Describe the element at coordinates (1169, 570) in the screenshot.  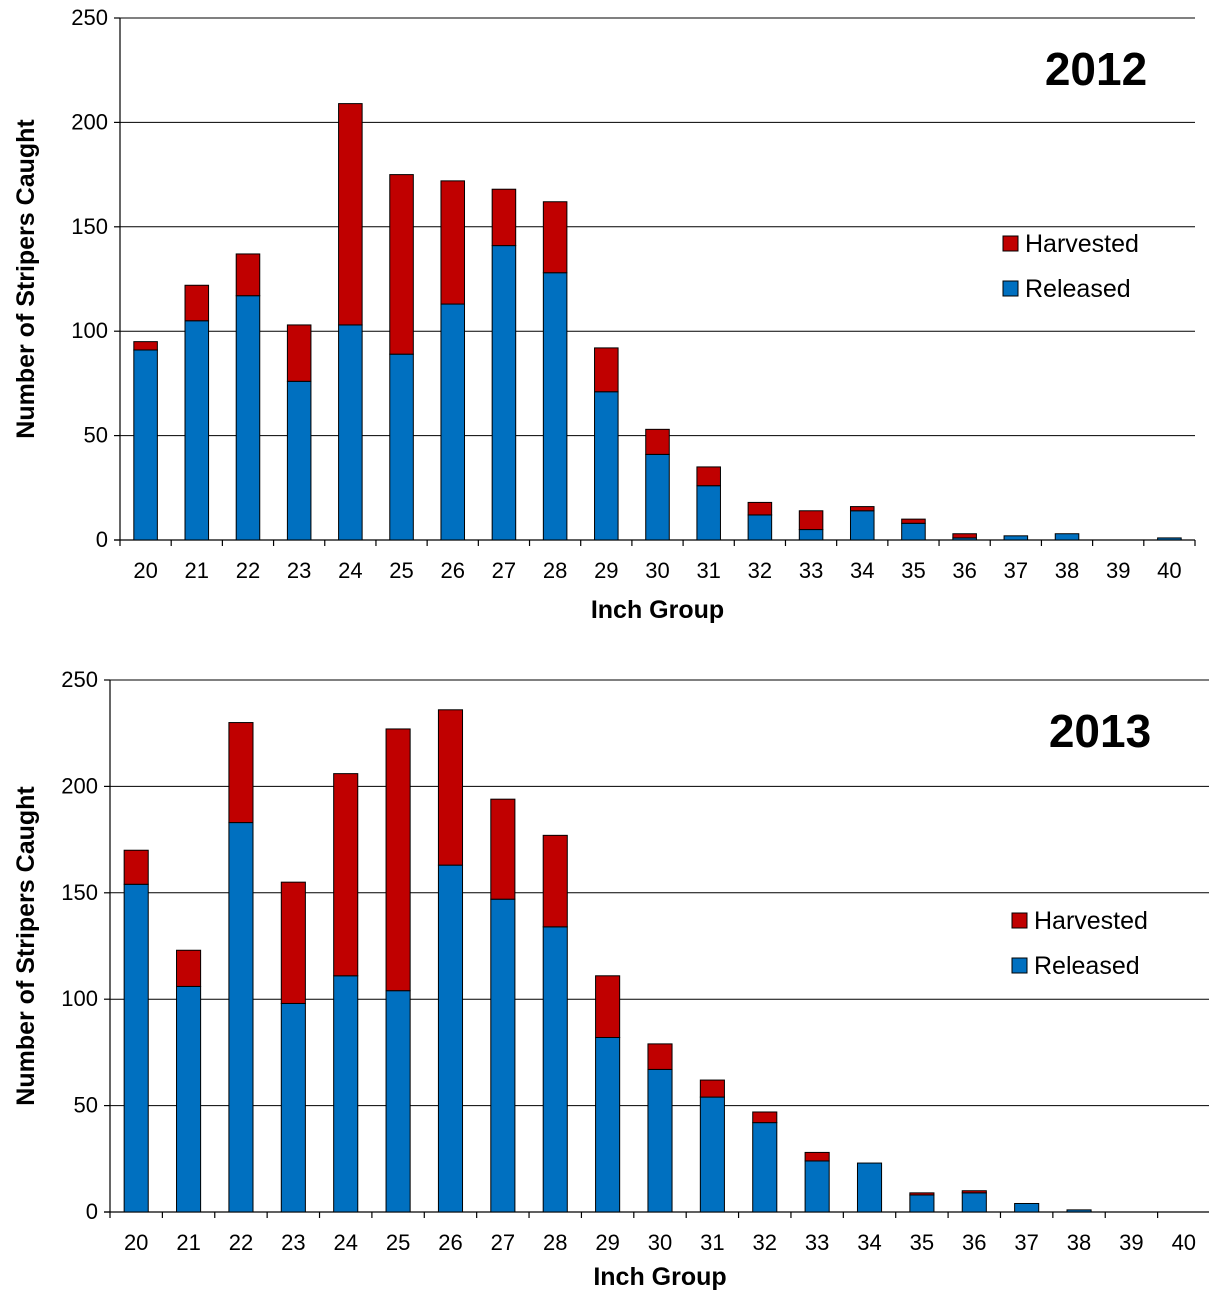
I see `x-tick-label: 40` at that location.